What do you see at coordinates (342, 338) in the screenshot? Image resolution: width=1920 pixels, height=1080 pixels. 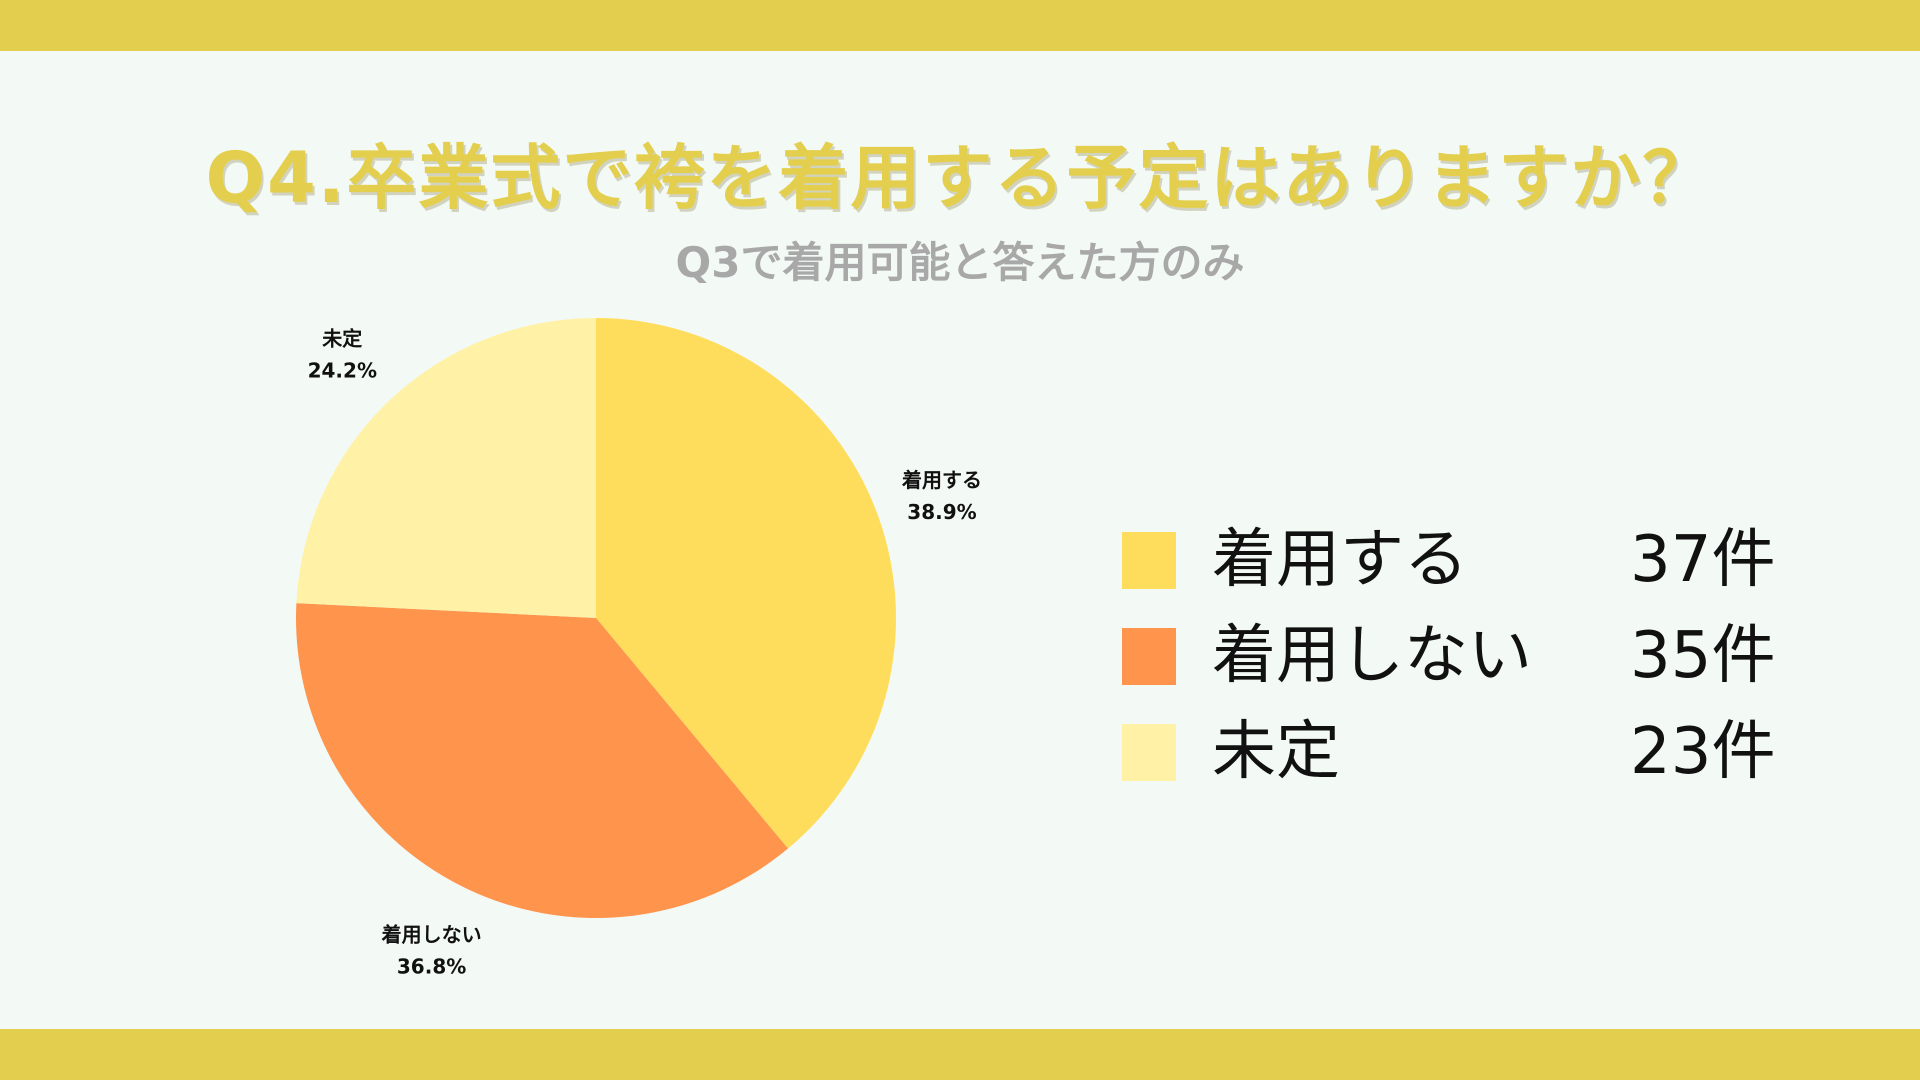 I see `slice-label-category: 未定` at bounding box center [342, 338].